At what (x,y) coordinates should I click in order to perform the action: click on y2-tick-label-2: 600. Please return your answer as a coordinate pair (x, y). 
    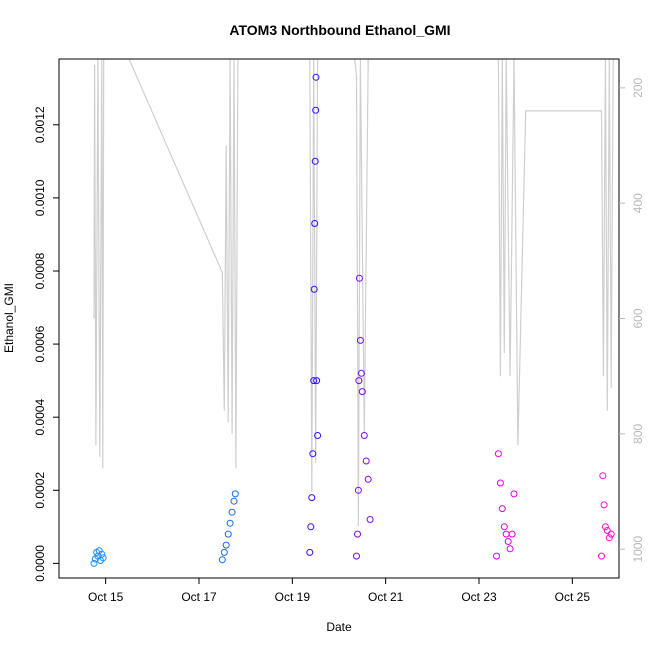
    Looking at the image, I should click on (638, 318).